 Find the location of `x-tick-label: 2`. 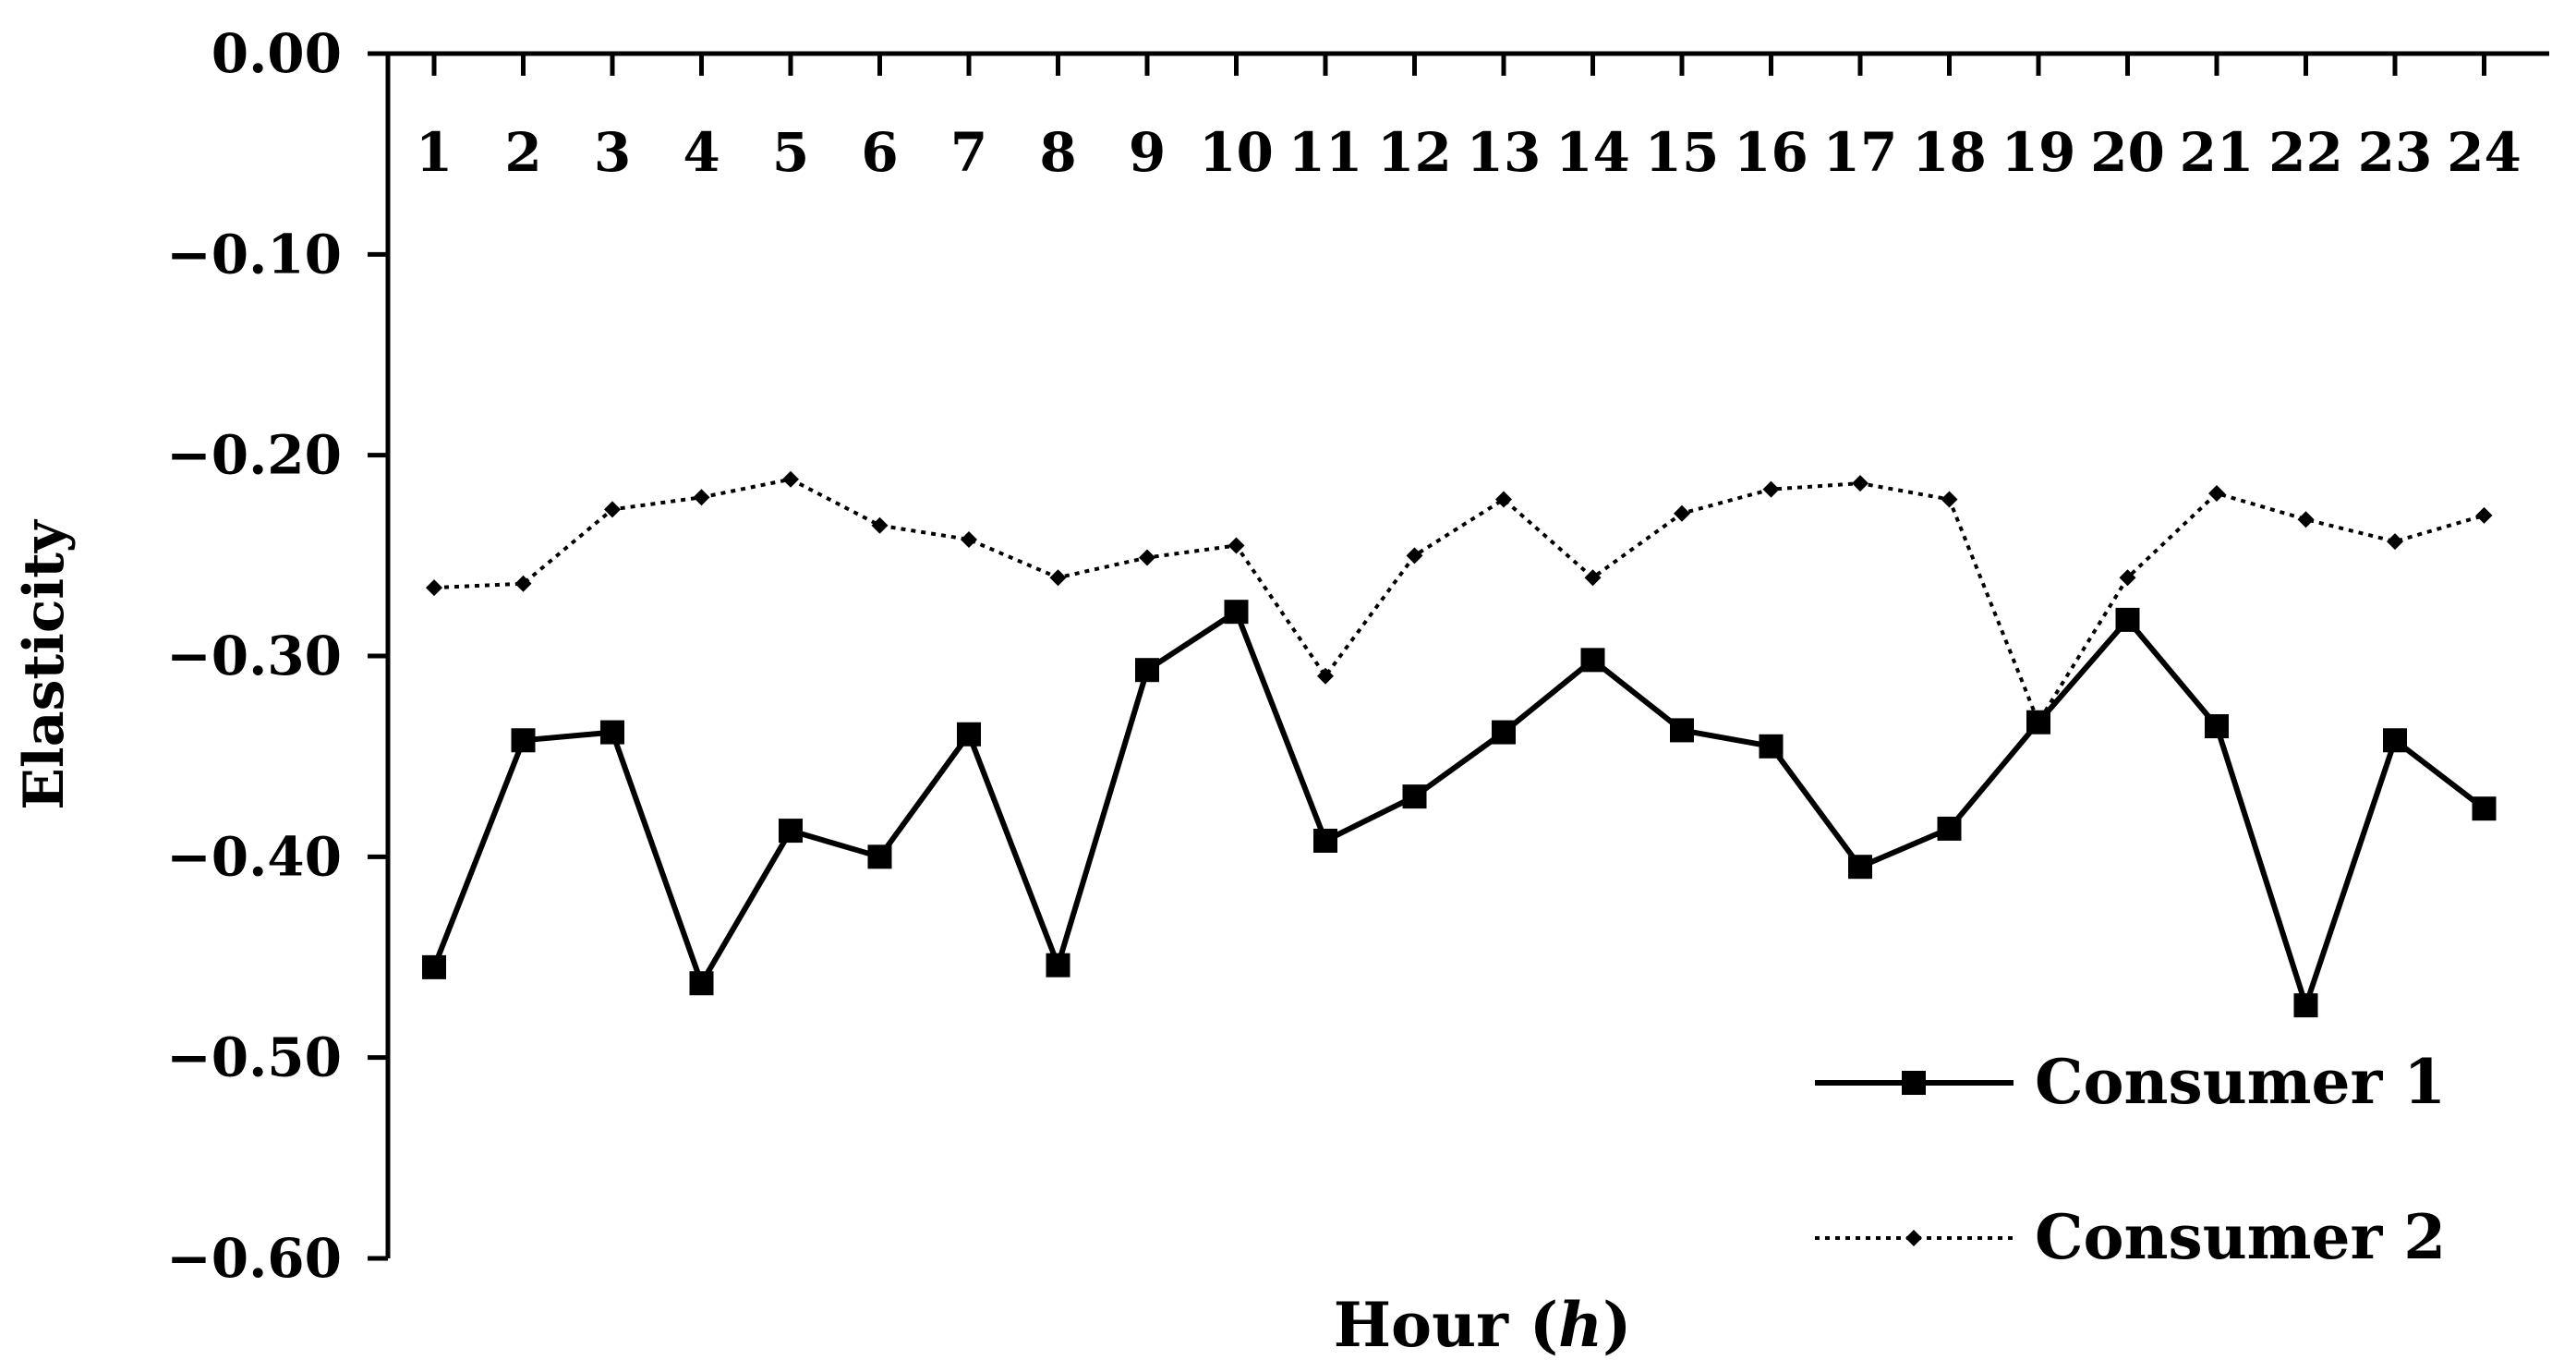

x-tick-label: 2 is located at coordinates (522, 152).